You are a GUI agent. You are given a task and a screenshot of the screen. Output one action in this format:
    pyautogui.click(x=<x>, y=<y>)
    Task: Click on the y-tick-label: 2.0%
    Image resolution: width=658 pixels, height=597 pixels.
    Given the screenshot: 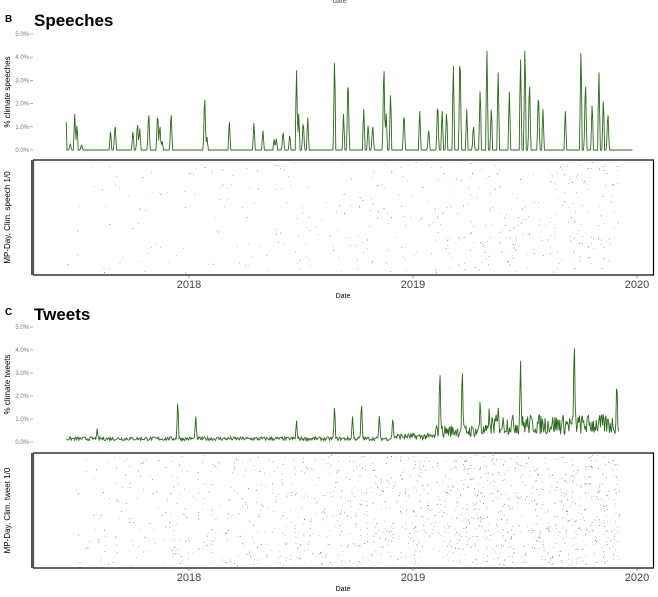 What is the action you would take?
    pyautogui.click(x=22, y=105)
    